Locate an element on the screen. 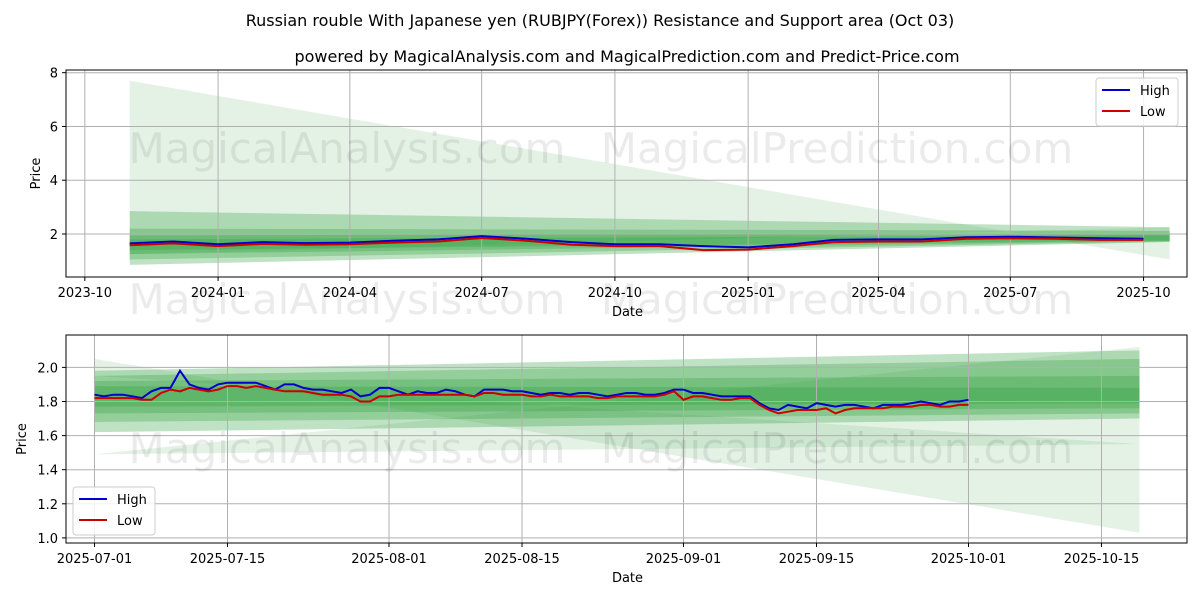 Image resolution: width=1200 pixels, height=600 pixels. y-tick-label: 1.0 is located at coordinates (47, 539).